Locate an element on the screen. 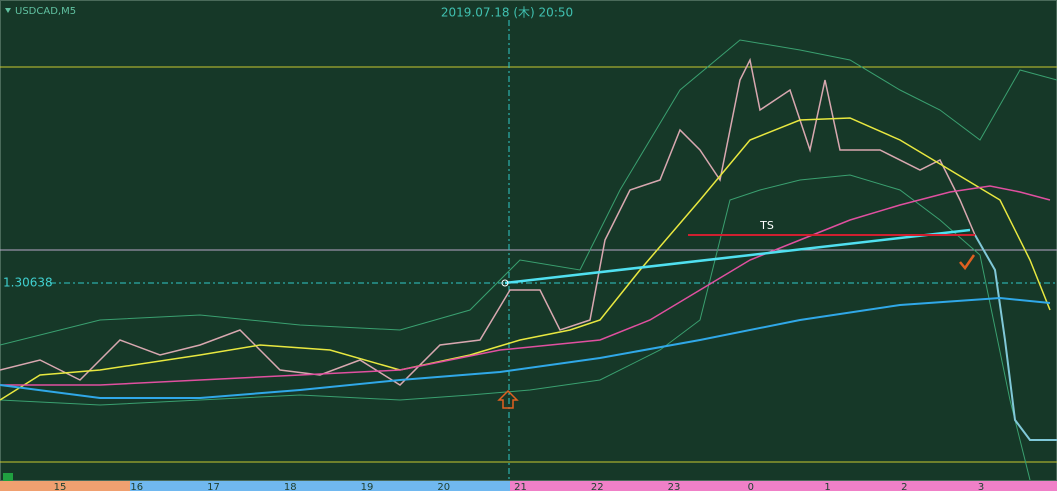 The height and width of the screenshot is (491, 1057). x-tick-label: 17 is located at coordinates (213, 486).